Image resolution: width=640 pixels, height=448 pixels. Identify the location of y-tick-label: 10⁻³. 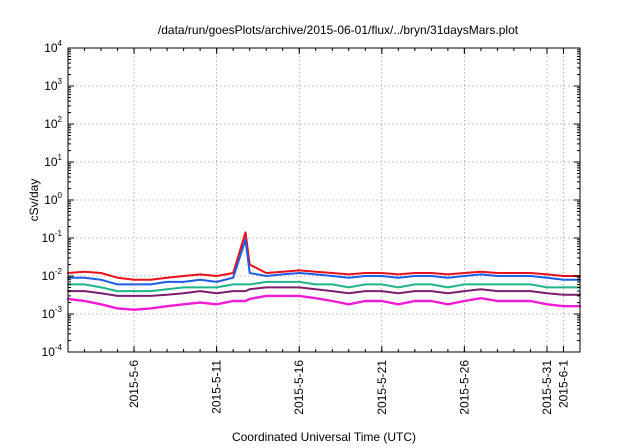
(52, 313).